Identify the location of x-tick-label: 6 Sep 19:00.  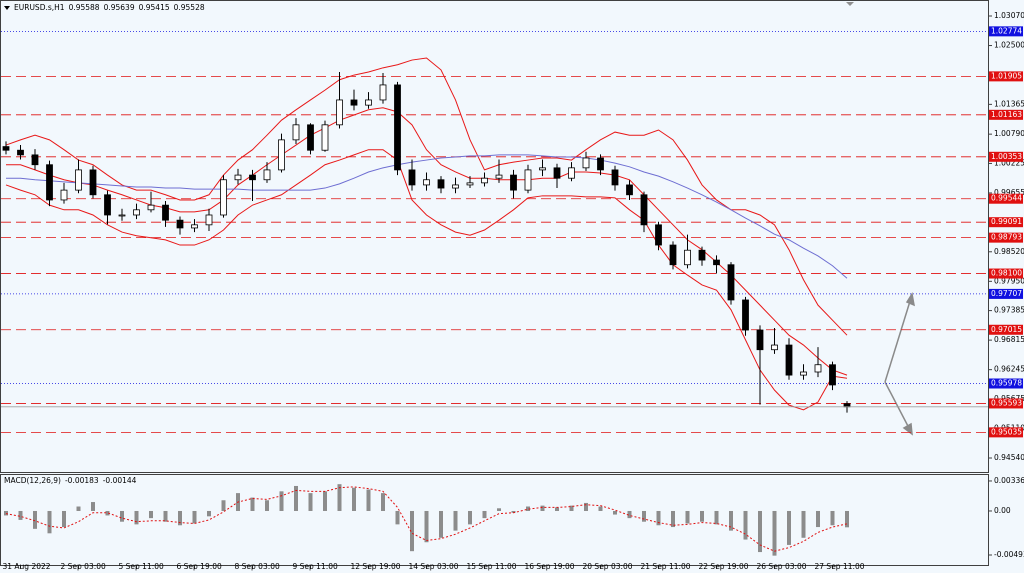
(200, 566).